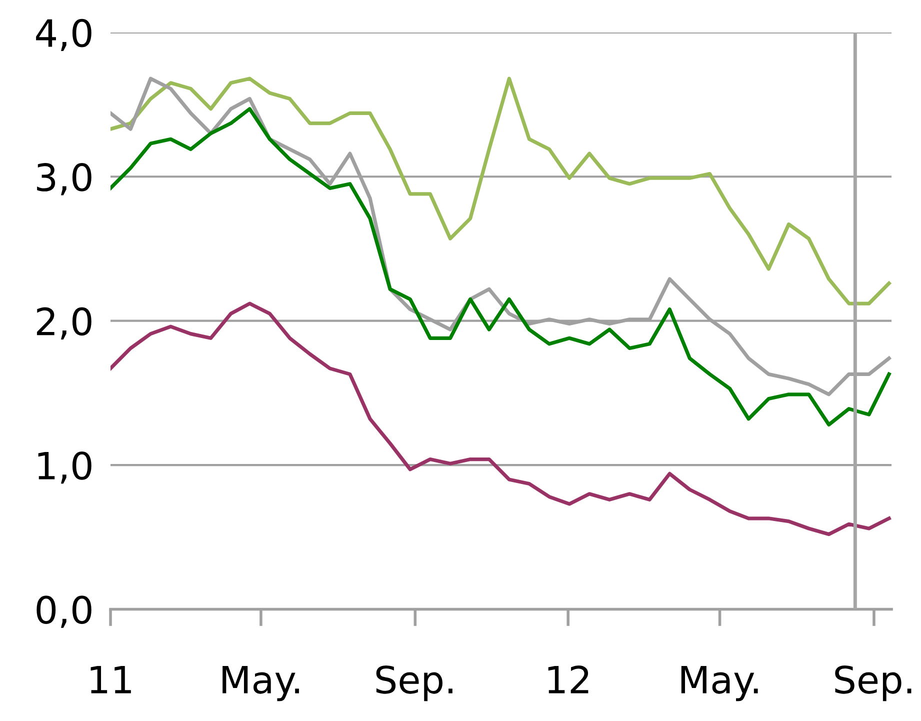  What do you see at coordinates (64, 323) in the screenshot?
I see `y-tick-label: 2,0` at bounding box center [64, 323].